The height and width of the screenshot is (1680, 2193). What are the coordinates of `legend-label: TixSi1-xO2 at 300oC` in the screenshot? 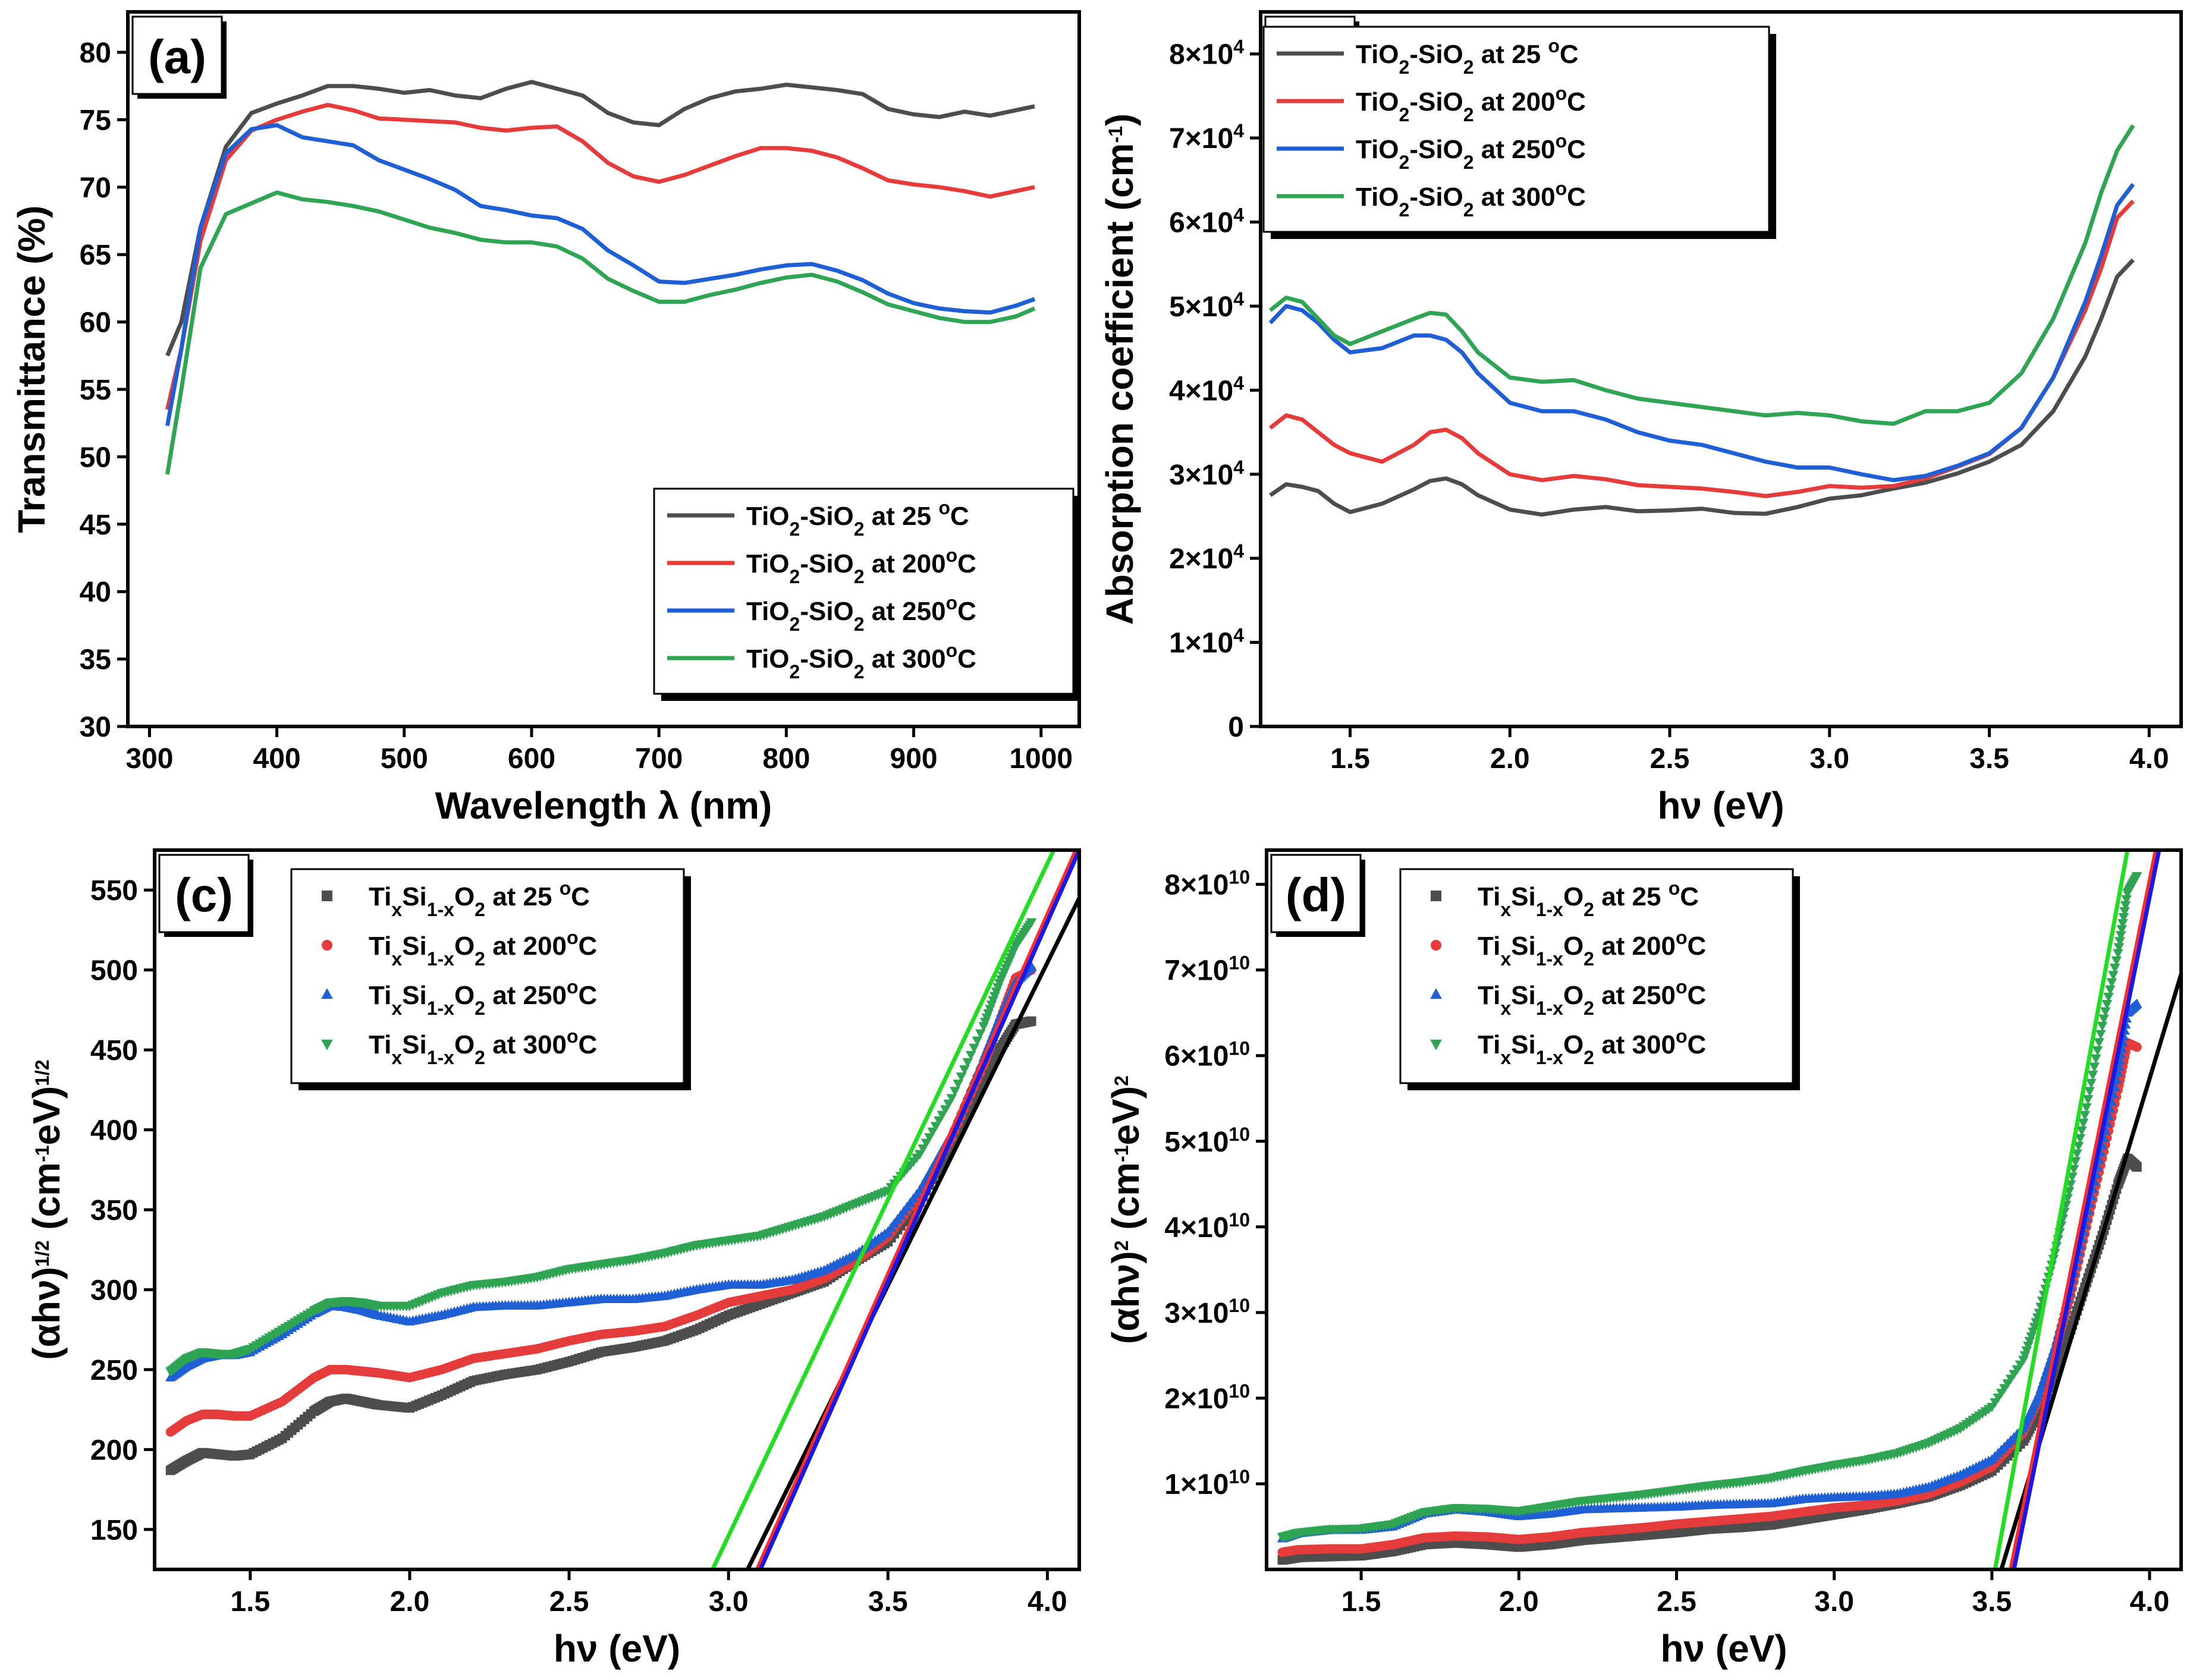 It's located at (1592, 1046).